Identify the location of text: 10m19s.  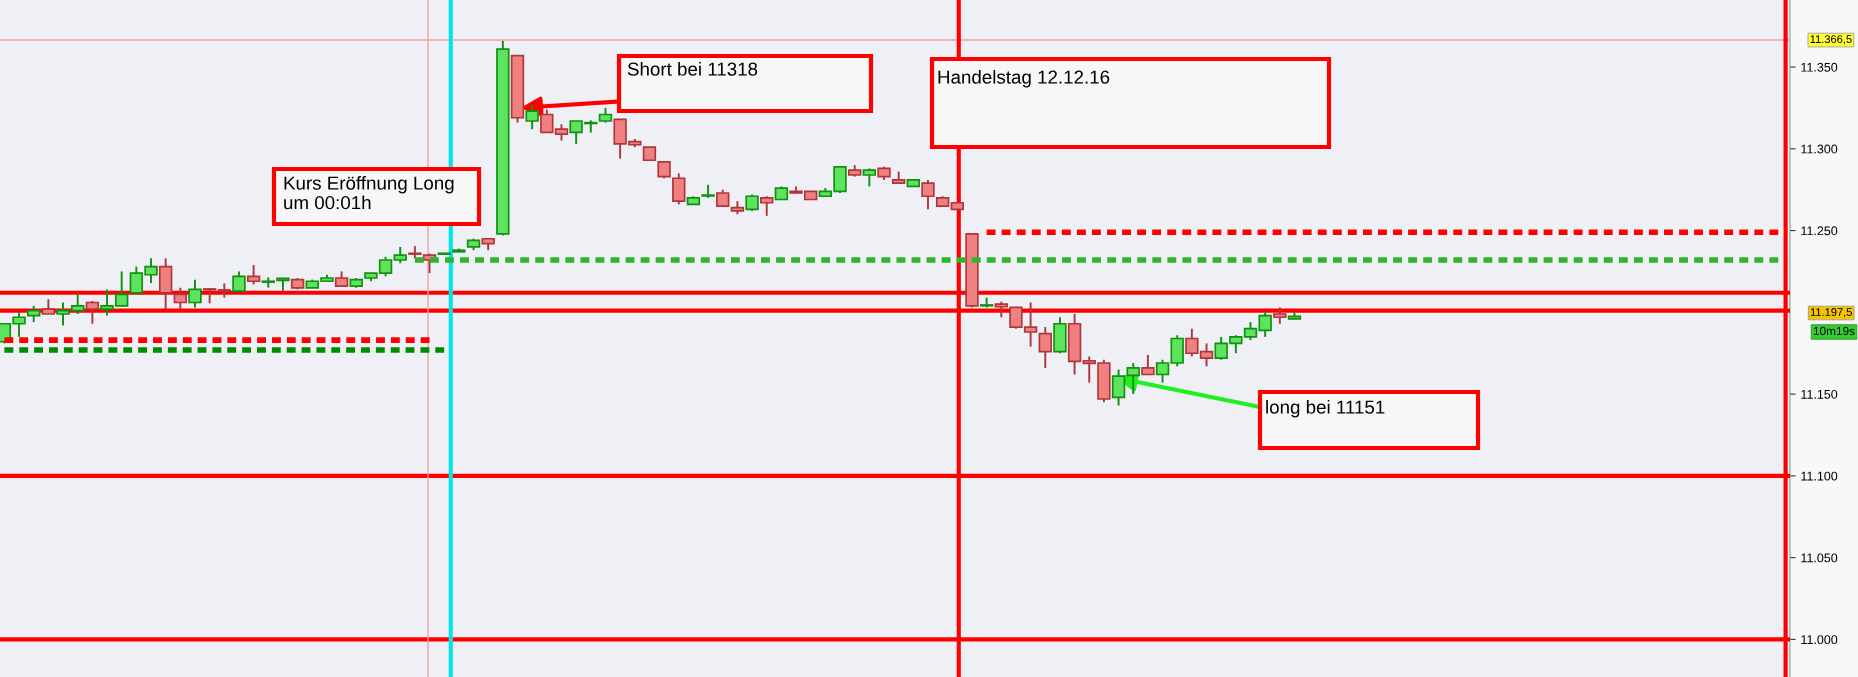
(1834, 331).